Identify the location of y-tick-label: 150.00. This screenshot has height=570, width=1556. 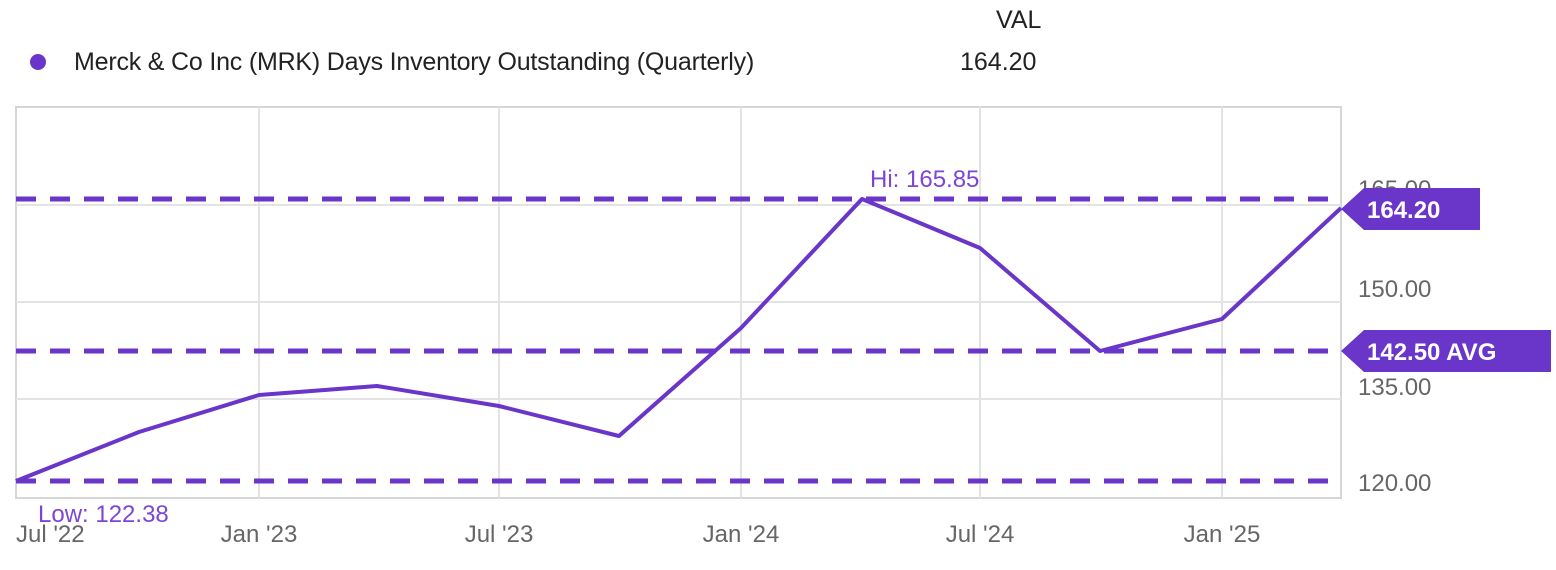
(1394, 289).